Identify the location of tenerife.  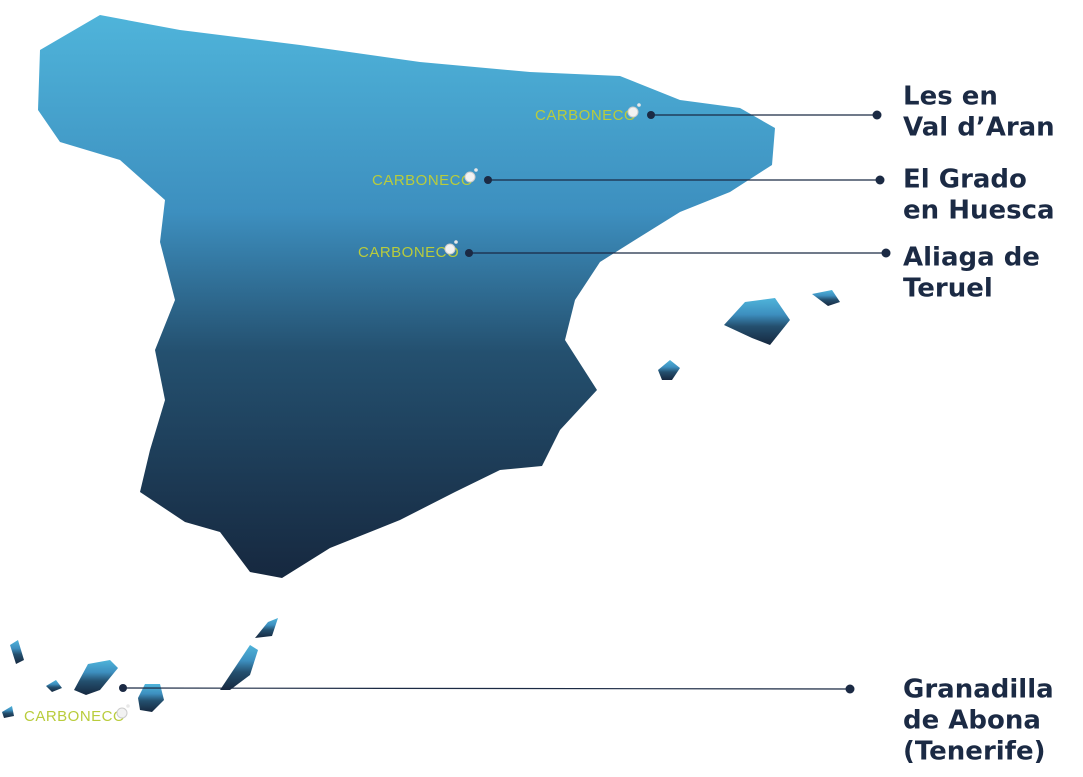
(96, 677).